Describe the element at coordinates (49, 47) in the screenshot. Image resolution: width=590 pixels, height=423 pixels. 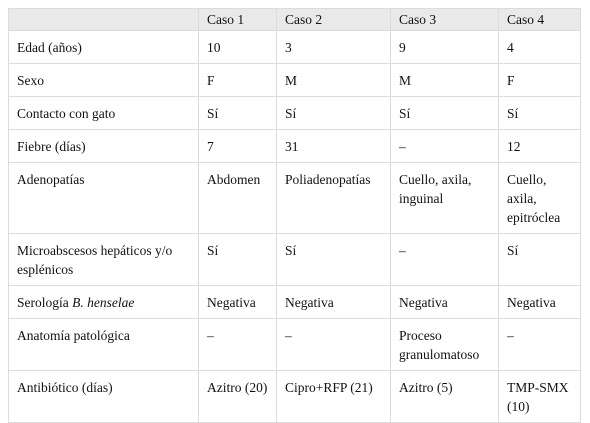
I see `label-text: Edad (años)` at that location.